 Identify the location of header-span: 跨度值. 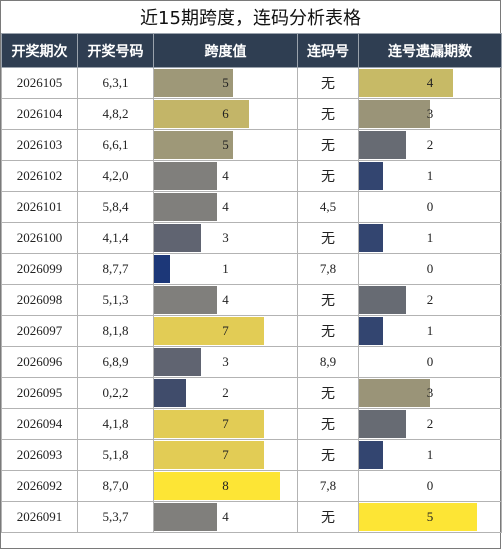
(225, 50).